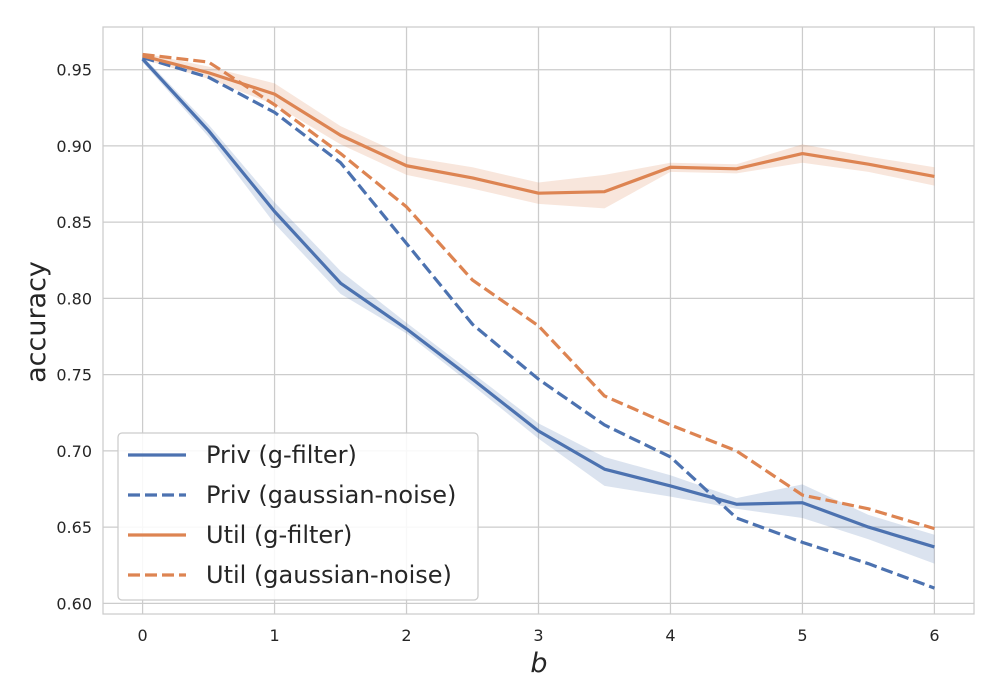 The image size is (1000, 700). What do you see at coordinates (329, 575) in the screenshot?
I see `legend-label: Util (gaussian-noise)` at bounding box center [329, 575].